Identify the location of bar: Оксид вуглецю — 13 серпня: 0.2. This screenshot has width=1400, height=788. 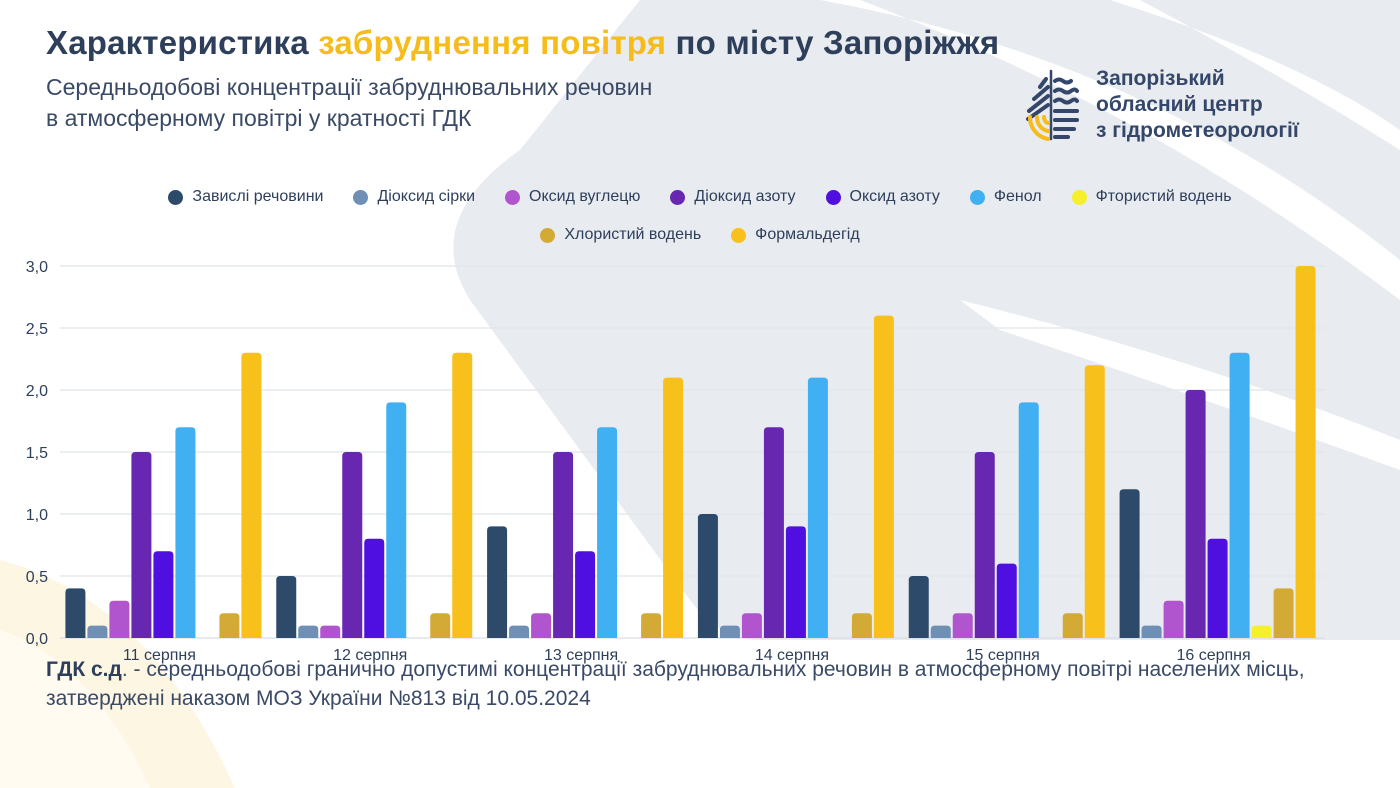
(541, 625).